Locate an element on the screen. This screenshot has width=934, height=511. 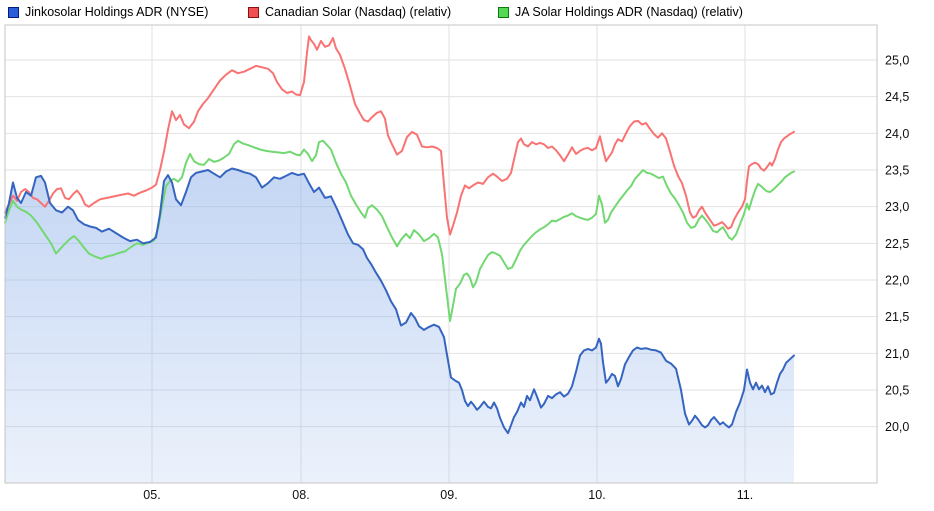
legend-swatch-blue-icon is located at coordinates (13, 12).